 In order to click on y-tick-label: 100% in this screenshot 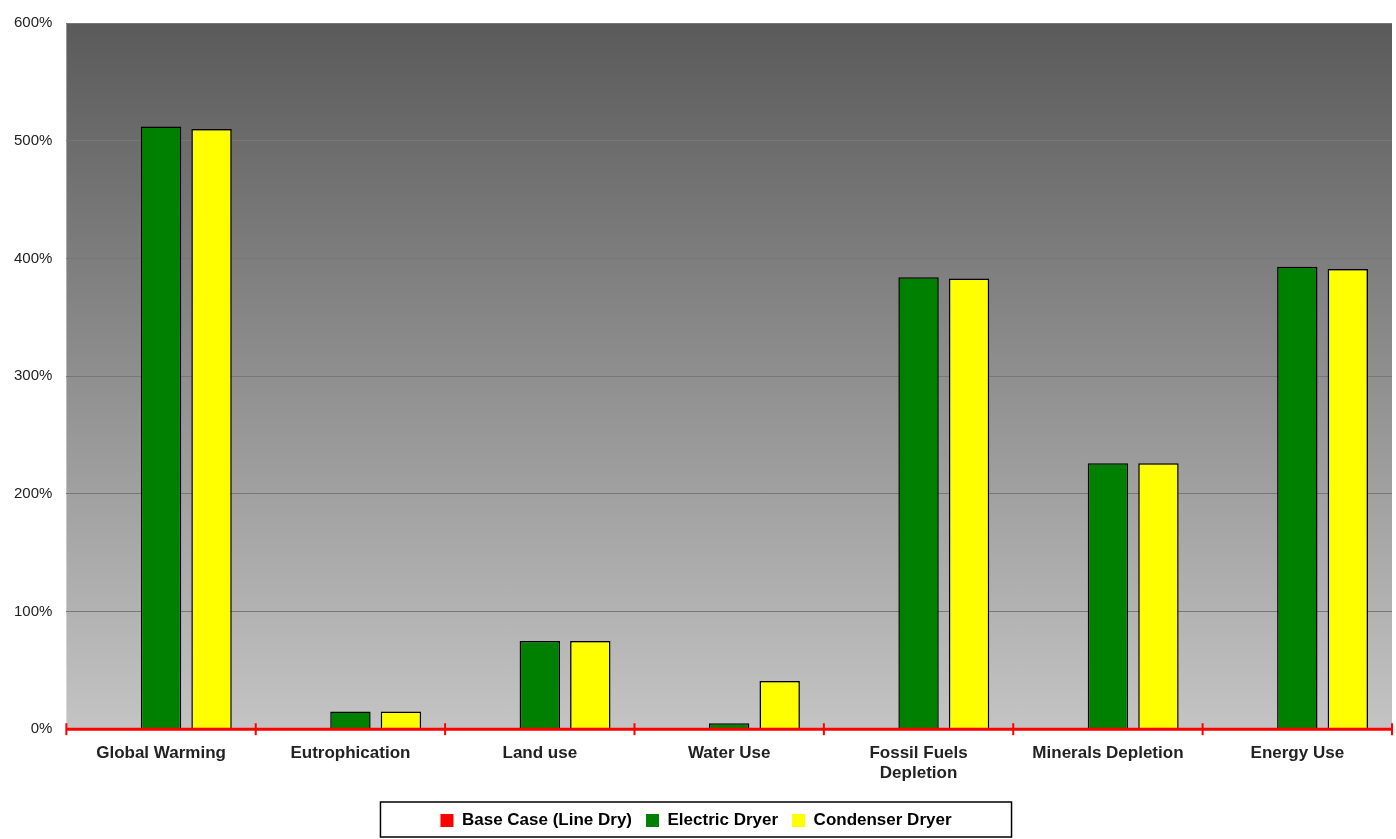, I will do `click(33, 610)`.